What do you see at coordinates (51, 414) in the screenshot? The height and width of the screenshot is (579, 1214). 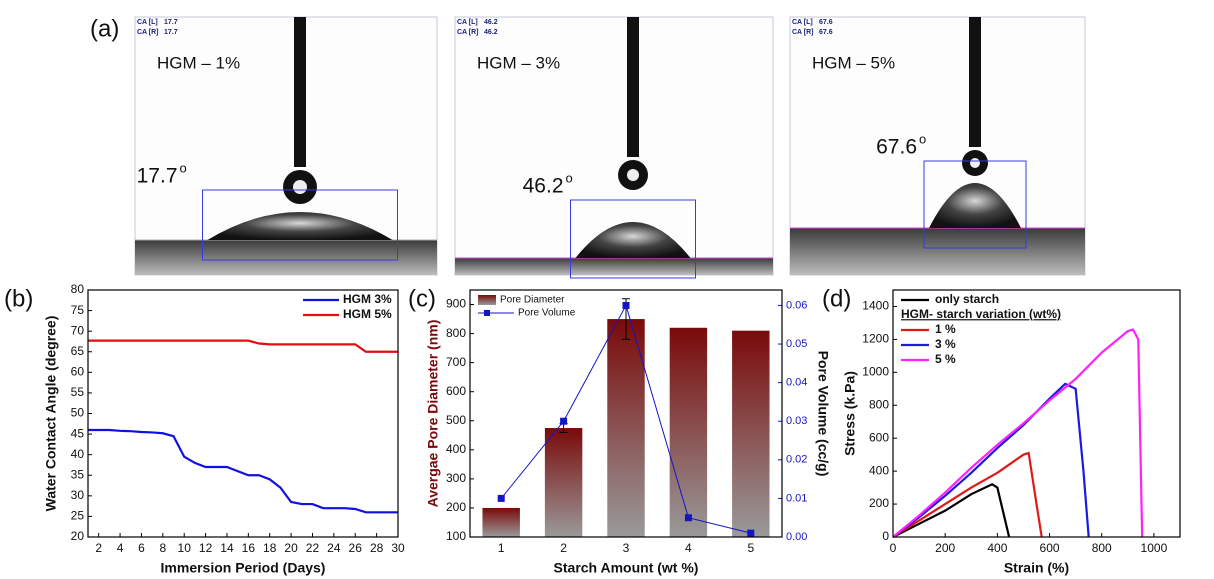 I see `y-axis-title: Water Contact Angle (degree)` at bounding box center [51, 414].